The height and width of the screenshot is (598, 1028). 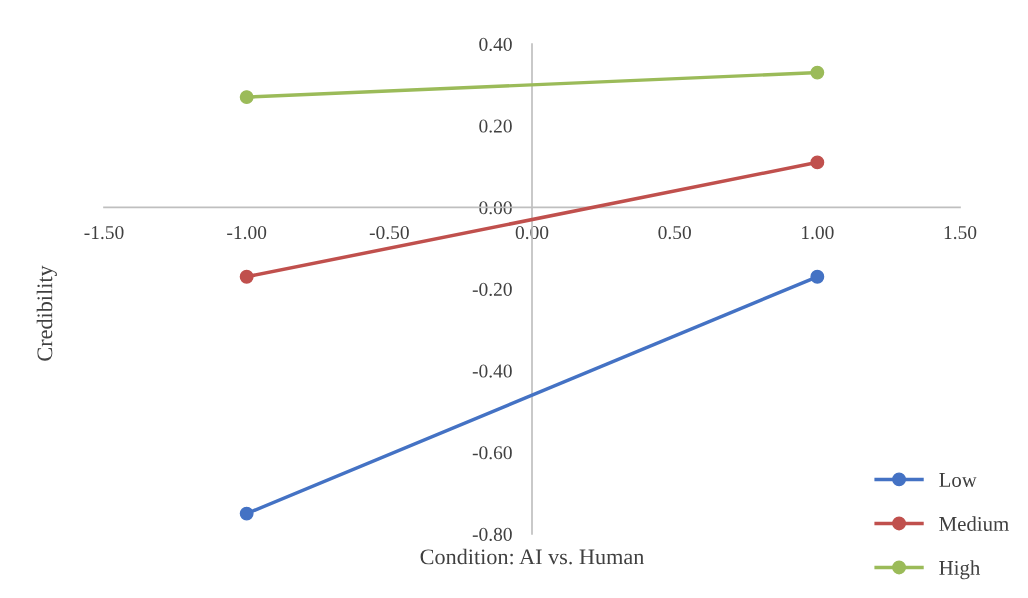 I want to click on x-tick-label: -1.00, so click(x=247, y=232).